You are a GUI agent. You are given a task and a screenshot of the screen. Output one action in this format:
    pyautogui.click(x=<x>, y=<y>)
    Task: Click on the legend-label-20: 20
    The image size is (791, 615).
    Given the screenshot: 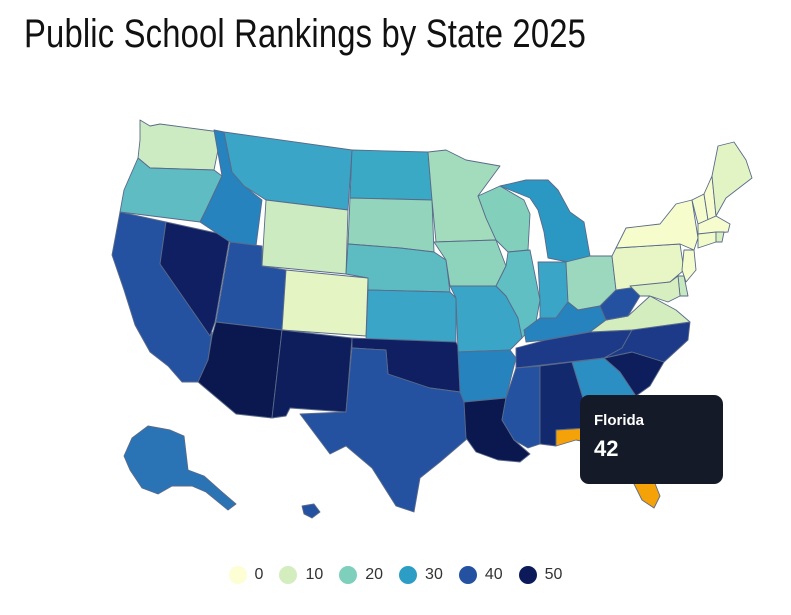 What is the action you would take?
    pyautogui.click(x=374, y=574)
    